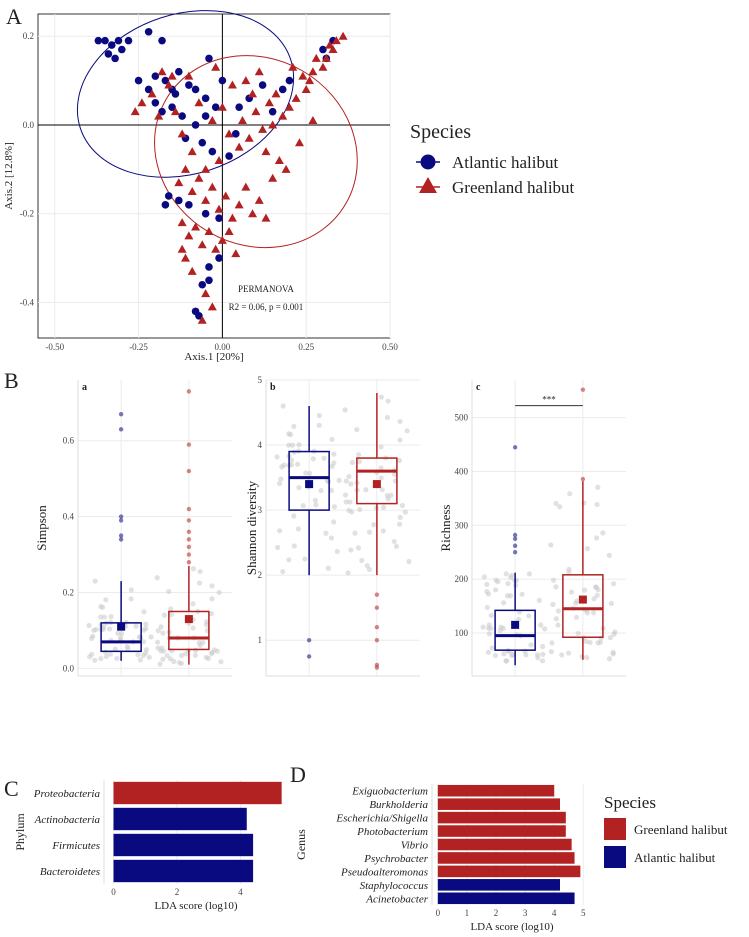 The width and height of the screenshot is (749, 937). Describe the element at coordinates (377, 640) in the screenshot. I see `shannon-outlier-greenland` at that location.